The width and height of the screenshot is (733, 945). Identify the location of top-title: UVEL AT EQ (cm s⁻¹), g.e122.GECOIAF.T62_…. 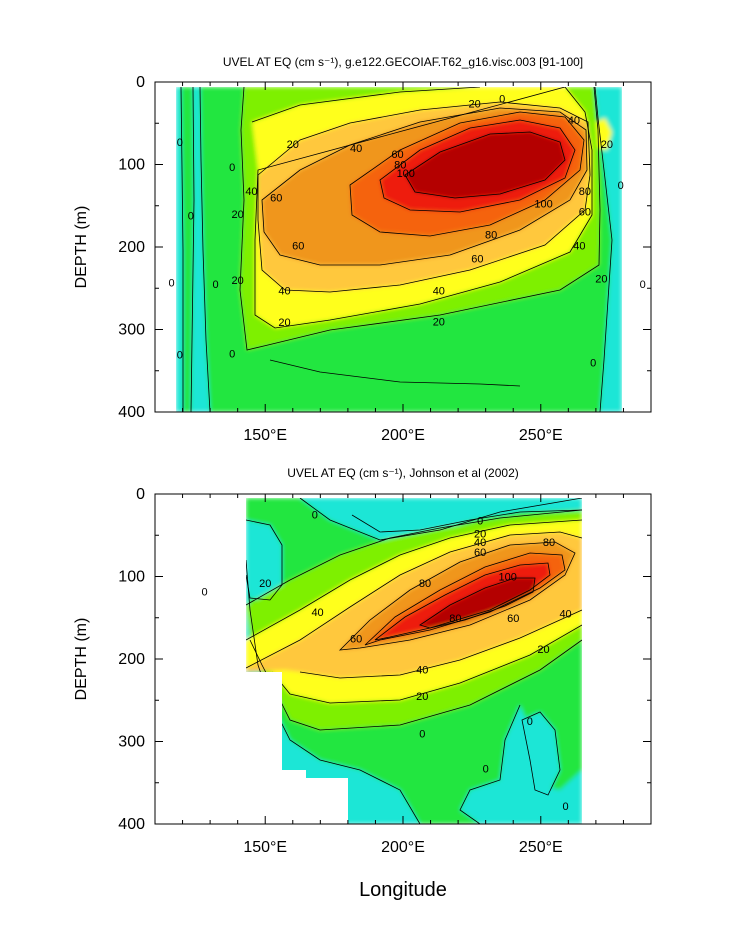
(403, 62).